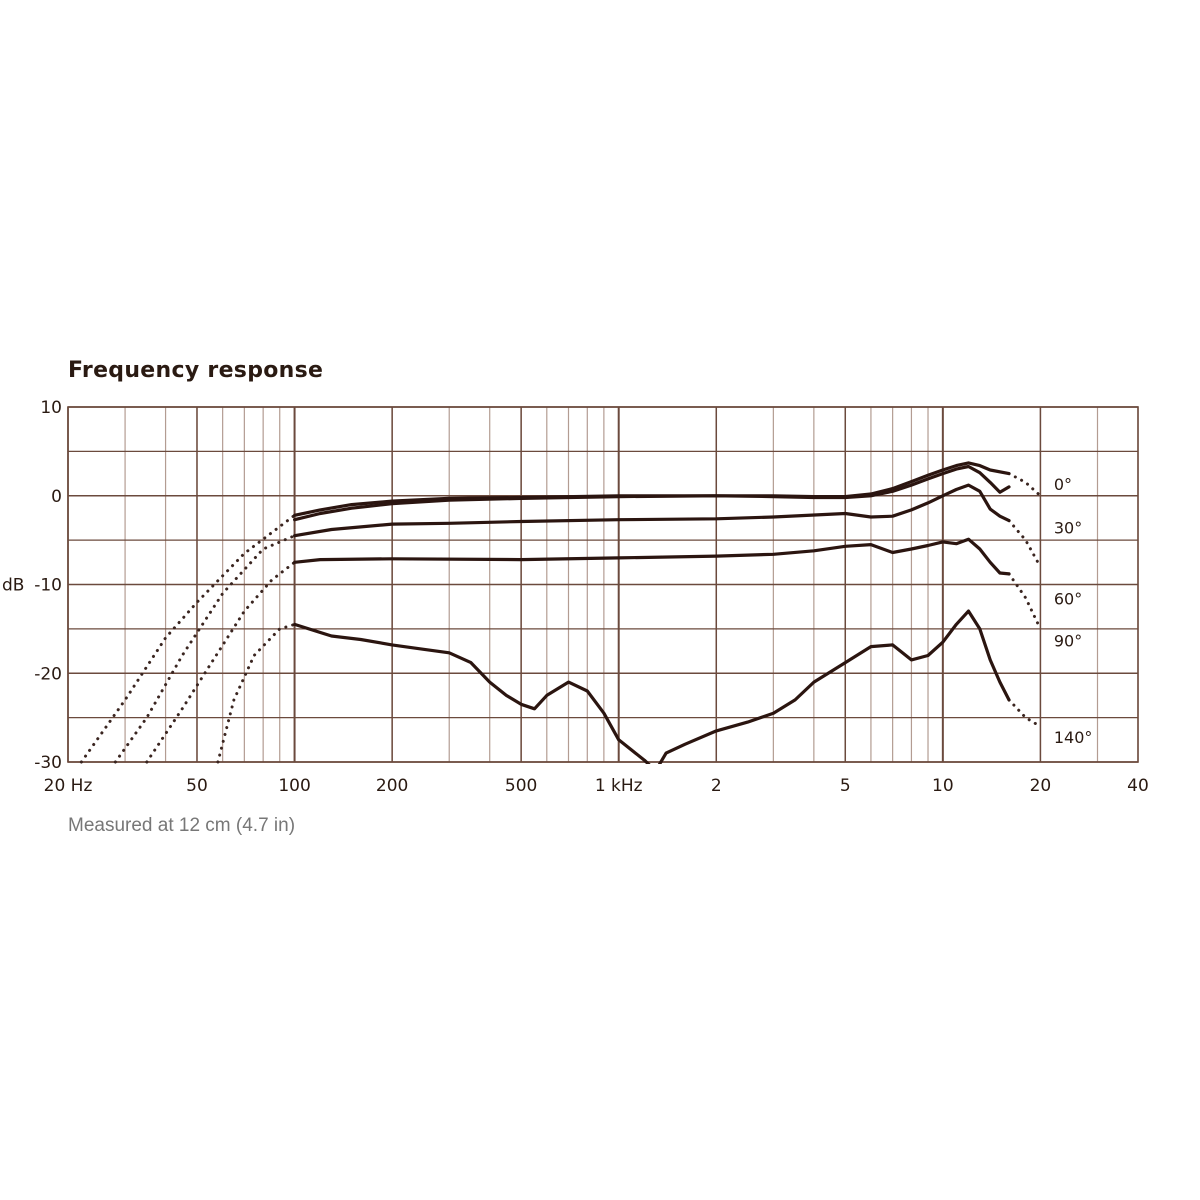 Image resolution: width=1200 pixels, height=1200 pixels. What do you see at coordinates (196, 370) in the screenshot?
I see `chart-title: Frequency response` at bounding box center [196, 370].